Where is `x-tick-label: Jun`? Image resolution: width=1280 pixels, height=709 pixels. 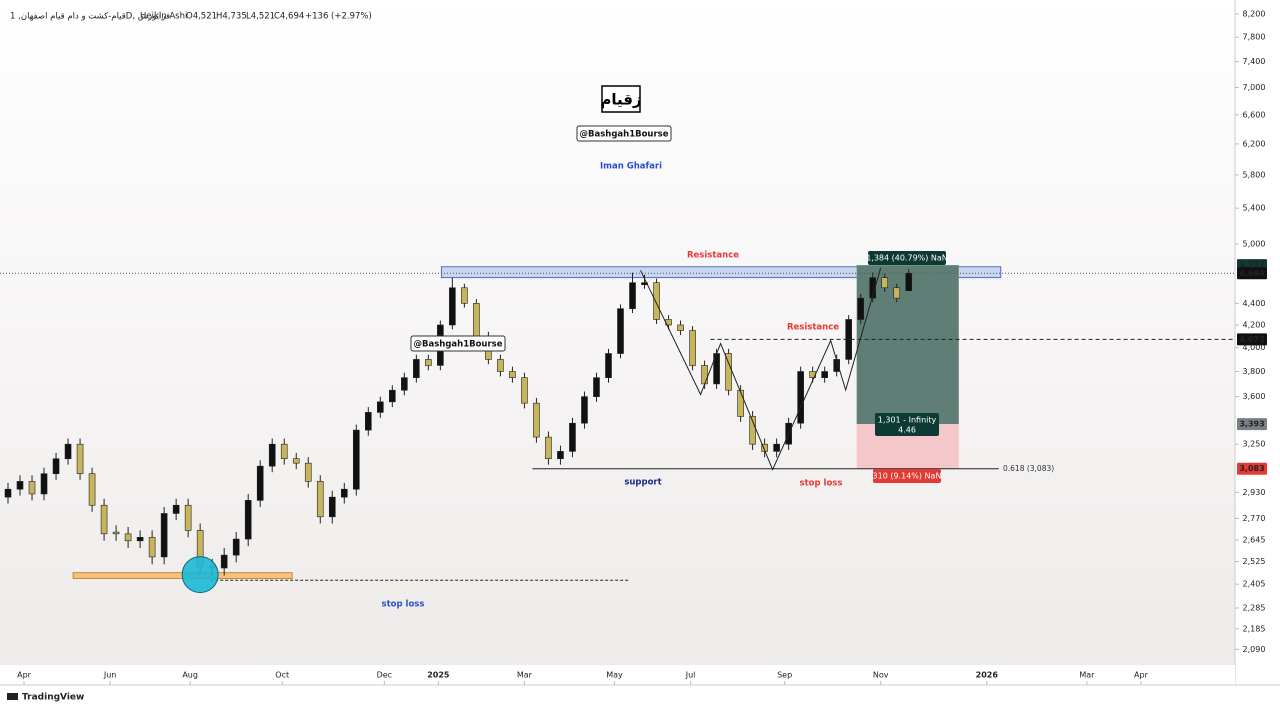 x-tick-label: Jun is located at coordinates (110, 675).